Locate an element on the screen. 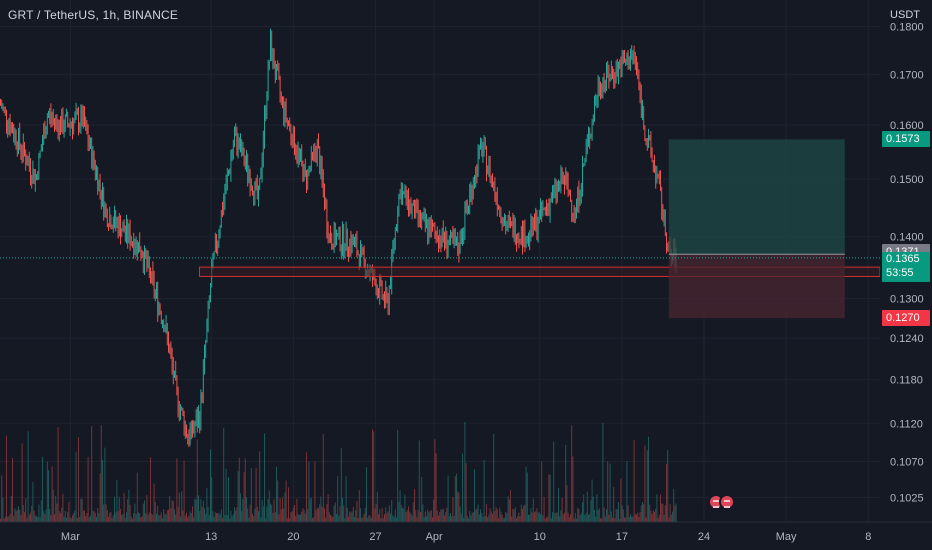 The image size is (932, 550). symbol-title: GRT / TetherUS, 1h, BINANCE is located at coordinates (93, 15).